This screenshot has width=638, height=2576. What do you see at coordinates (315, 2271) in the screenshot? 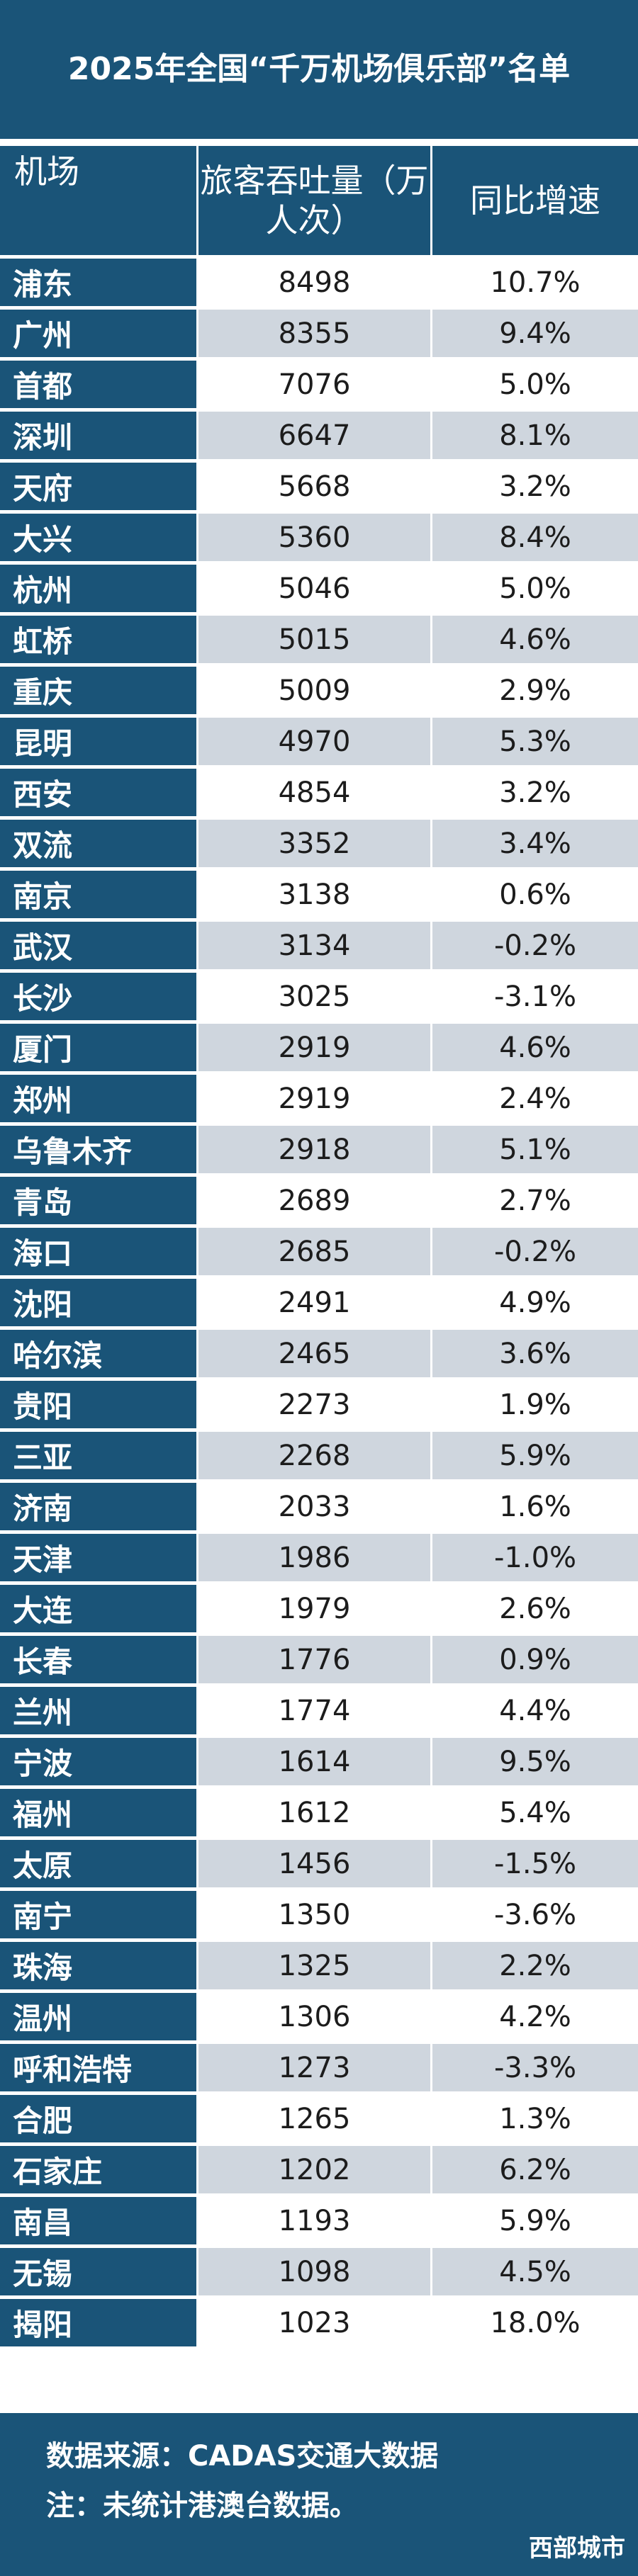
I see `throughput-value: 1098` at bounding box center [315, 2271].